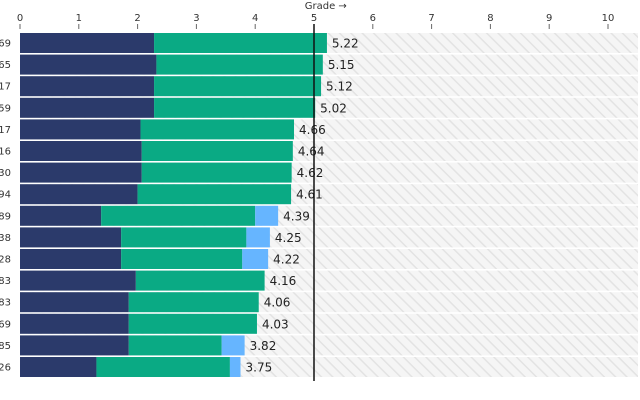 The image size is (640, 400). What do you see at coordinates (341, 65) in the screenshot?
I see `total-value-label: 5.15` at bounding box center [341, 65].